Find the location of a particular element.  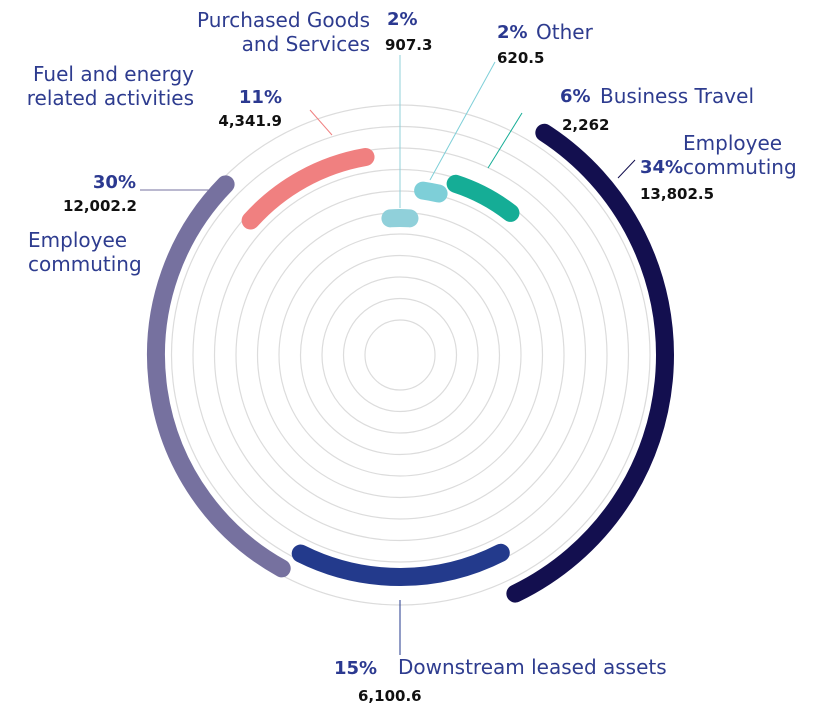

value-label: 12,002.2 is located at coordinates (99, 206).